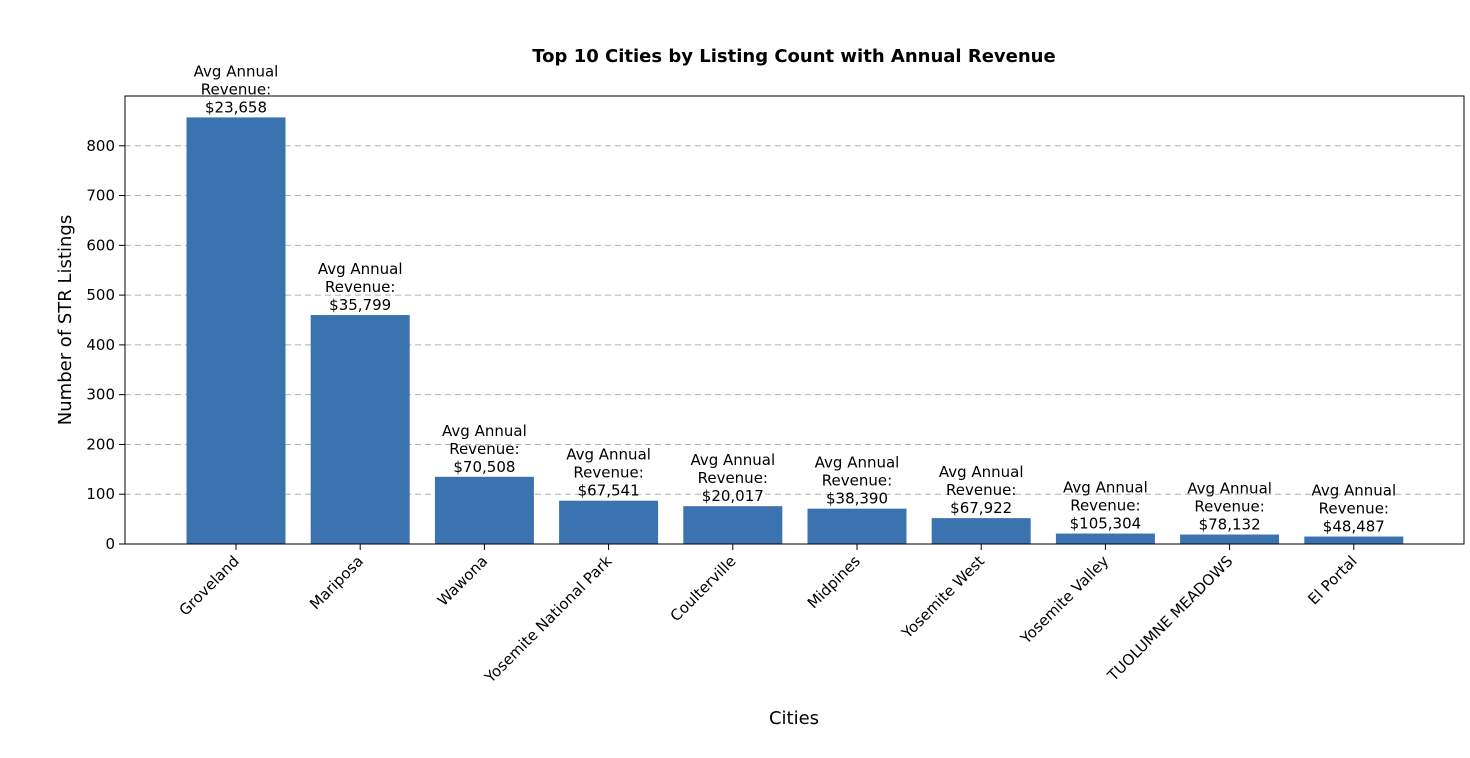 The height and width of the screenshot is (758, 1470). Describe the element at coordinates (100, 295) in the screenshot. I see `y-tick-label: 500` at that location.